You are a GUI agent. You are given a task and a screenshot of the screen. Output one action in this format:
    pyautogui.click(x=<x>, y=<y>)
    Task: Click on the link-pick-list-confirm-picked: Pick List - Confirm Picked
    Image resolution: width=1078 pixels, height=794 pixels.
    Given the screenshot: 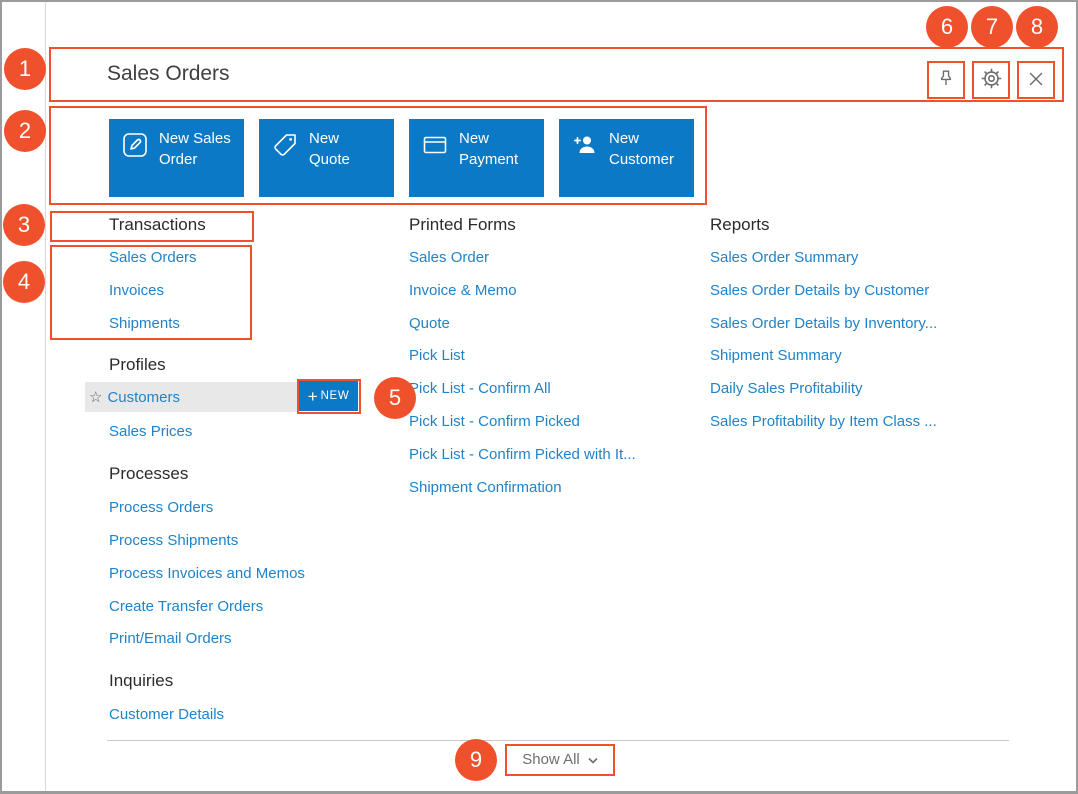 What is the action you would take?
    pyautogui.click(x=494, y=421)
    